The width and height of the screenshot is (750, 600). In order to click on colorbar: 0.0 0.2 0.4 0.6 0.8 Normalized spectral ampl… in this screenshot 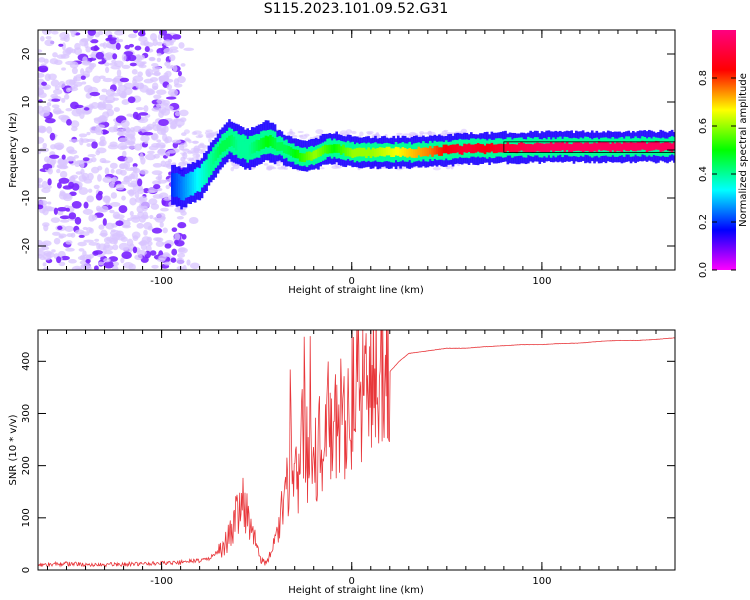, I will do `click(723, 154)`.